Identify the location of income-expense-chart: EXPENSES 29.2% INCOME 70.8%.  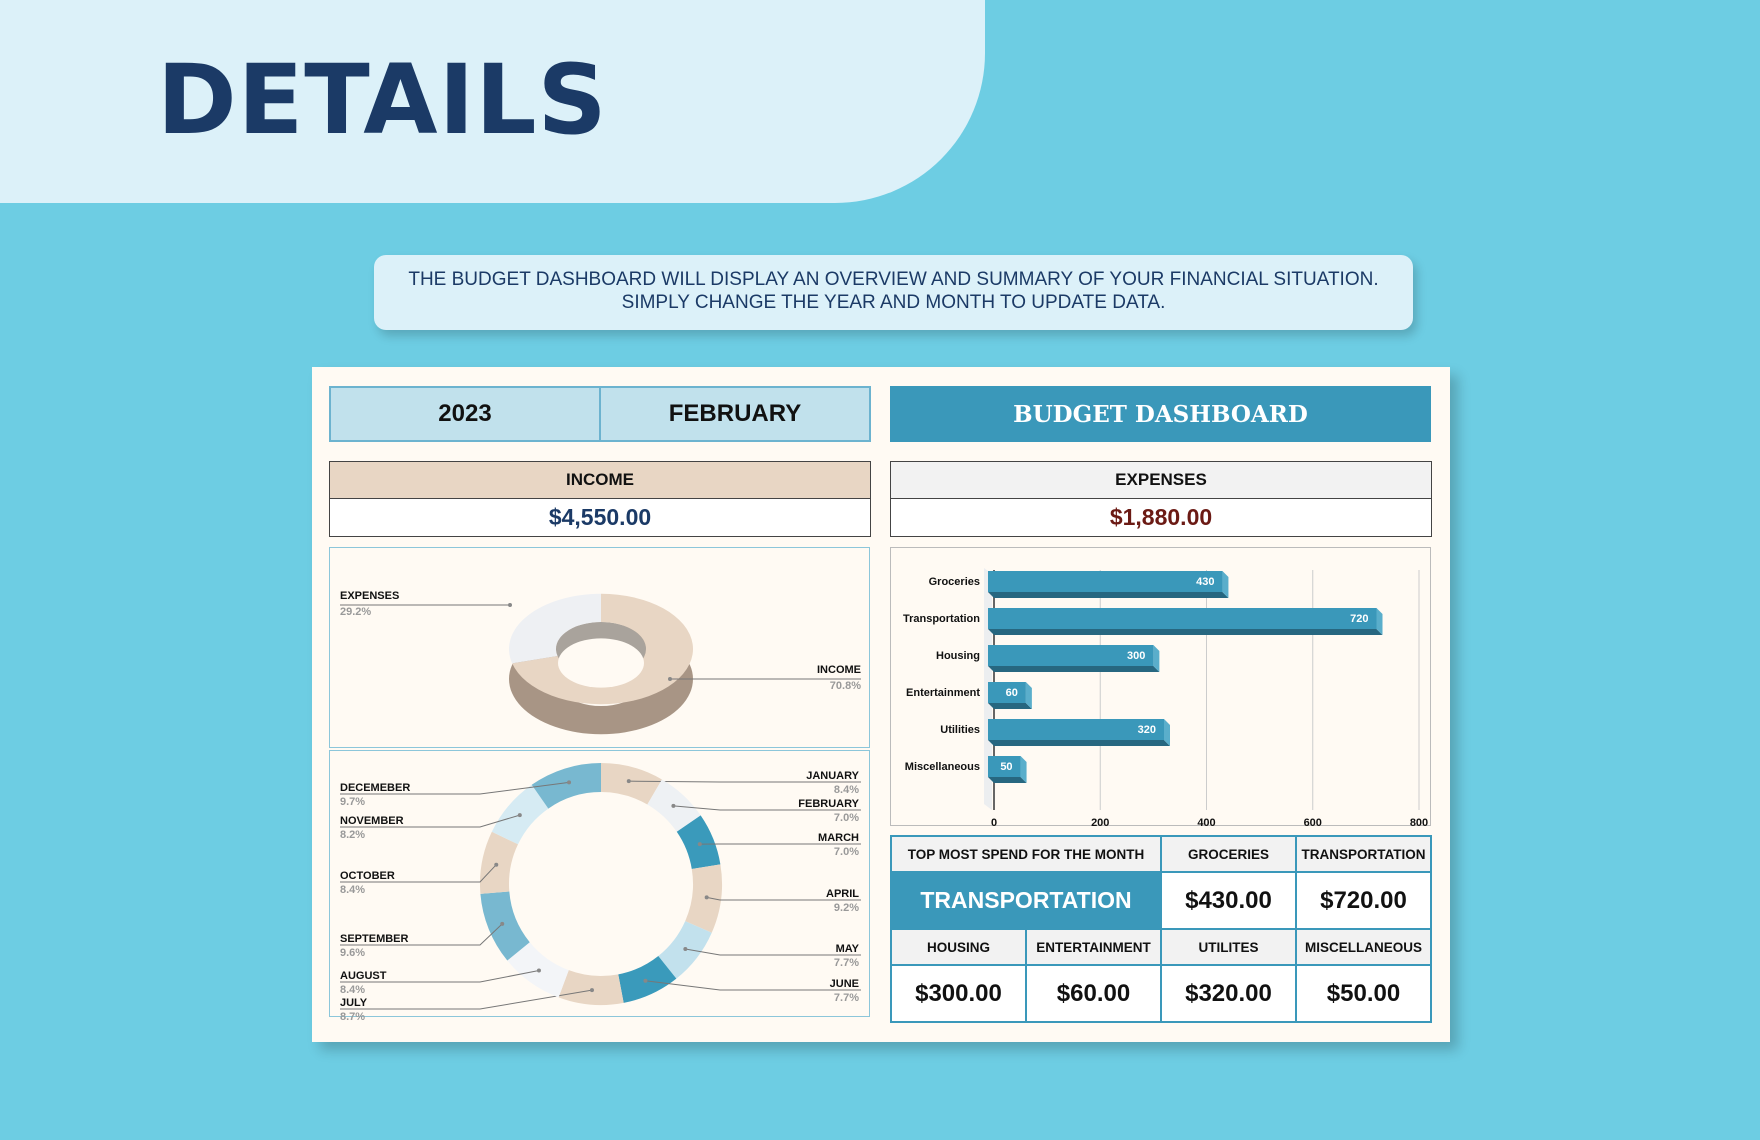
(599, 647).